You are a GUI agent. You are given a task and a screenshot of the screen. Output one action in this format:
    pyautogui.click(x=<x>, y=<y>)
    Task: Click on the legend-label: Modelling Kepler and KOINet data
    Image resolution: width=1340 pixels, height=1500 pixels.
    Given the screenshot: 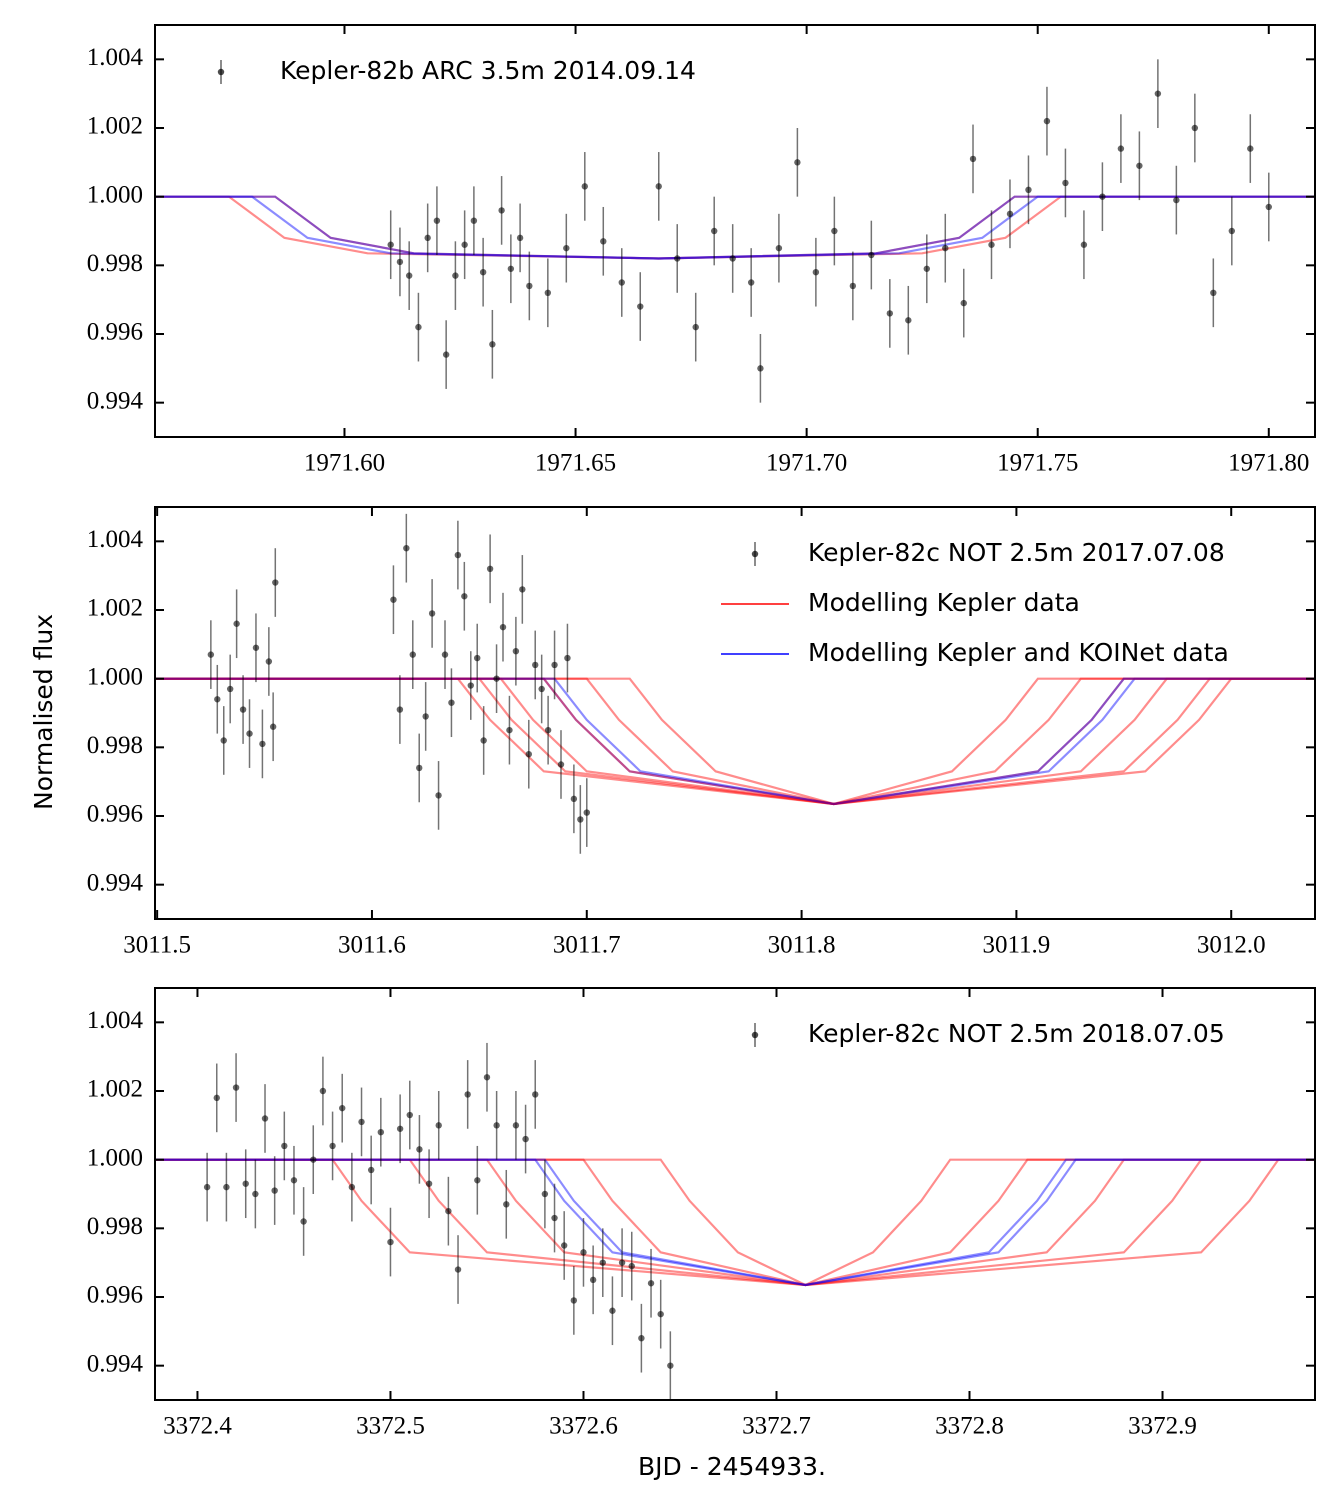 What is the action you would take?
    pyautogui.click(x=1018, y=652)
    